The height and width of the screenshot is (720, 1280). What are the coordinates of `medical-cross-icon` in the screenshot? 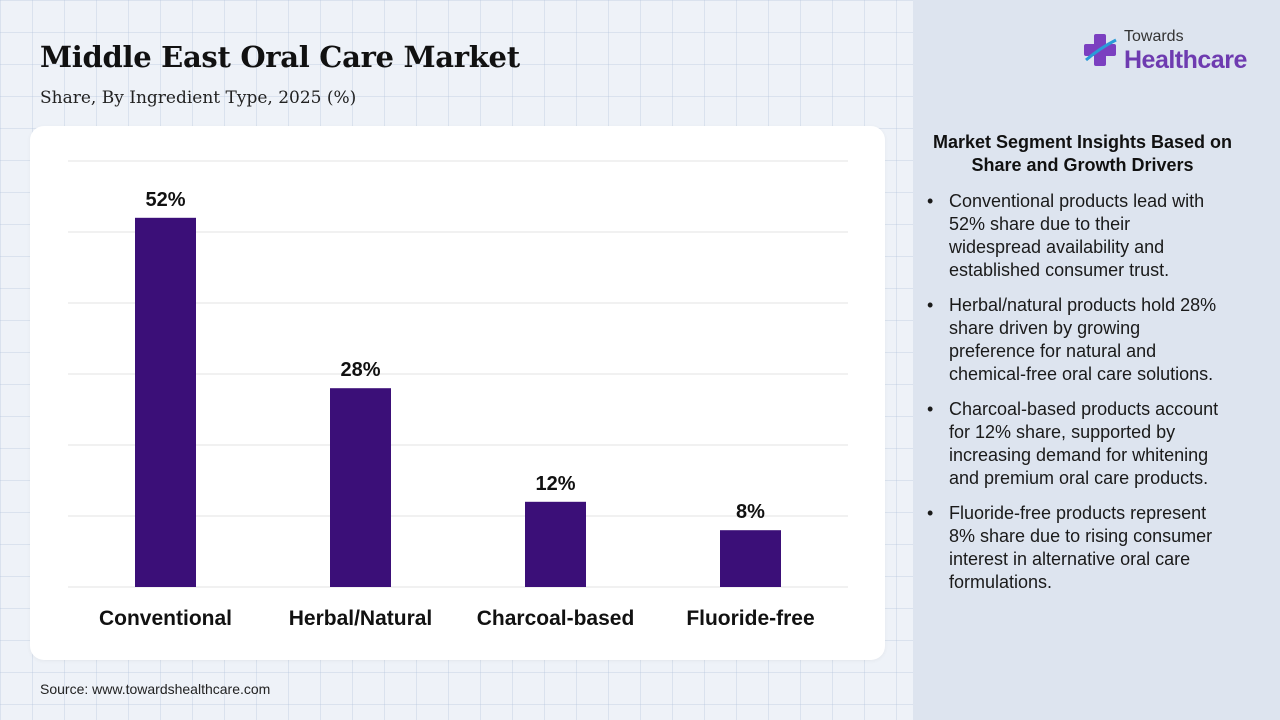 It's located at (1100, 50).